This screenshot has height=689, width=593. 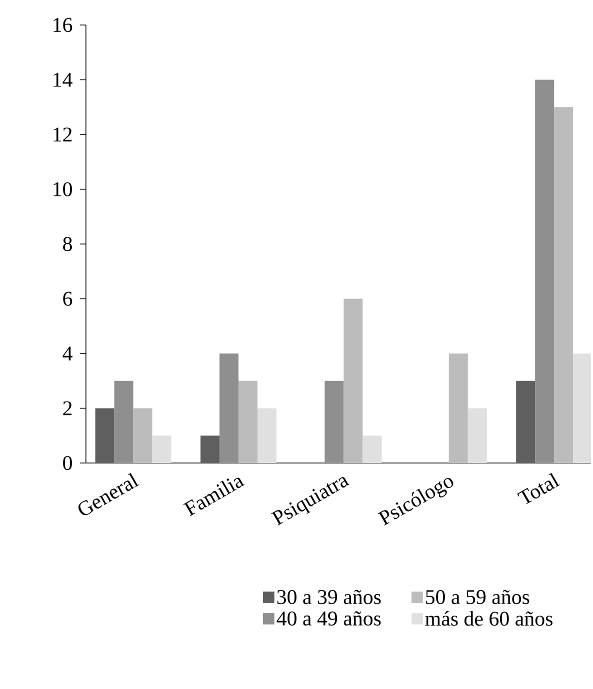 I want to click on y-tick-label: 14, so click(x=63, y=79).